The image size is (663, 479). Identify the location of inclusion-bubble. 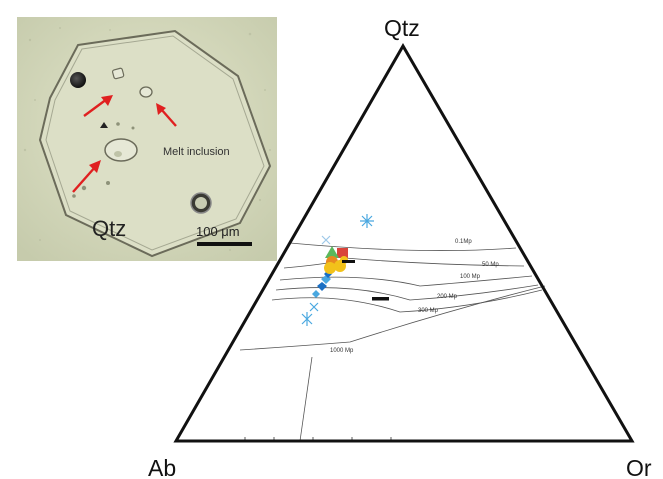
(118, 154).